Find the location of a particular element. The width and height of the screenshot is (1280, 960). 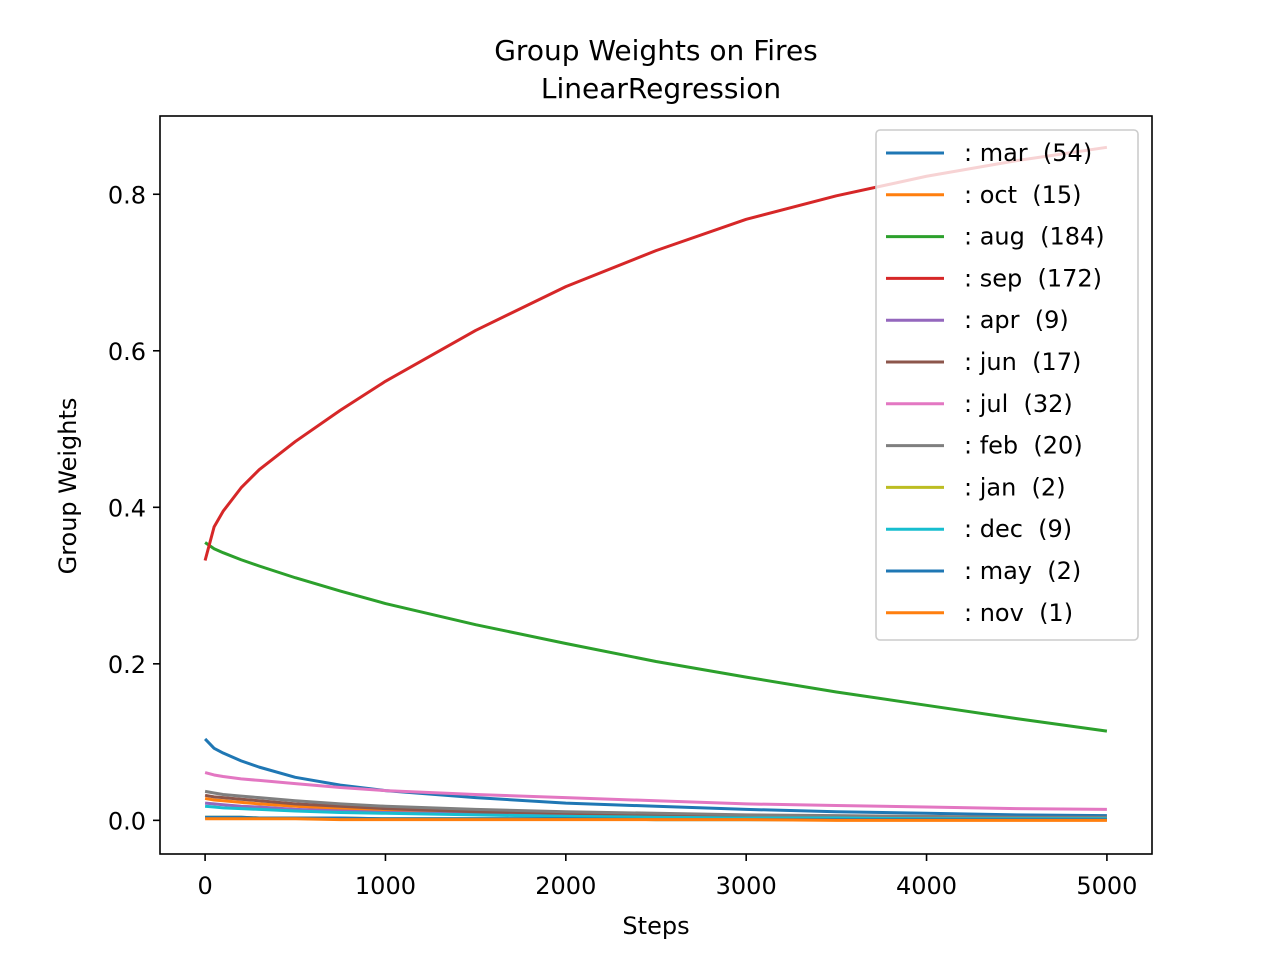

y-tick-label: 0.6 is located at coordinates (127, 352).